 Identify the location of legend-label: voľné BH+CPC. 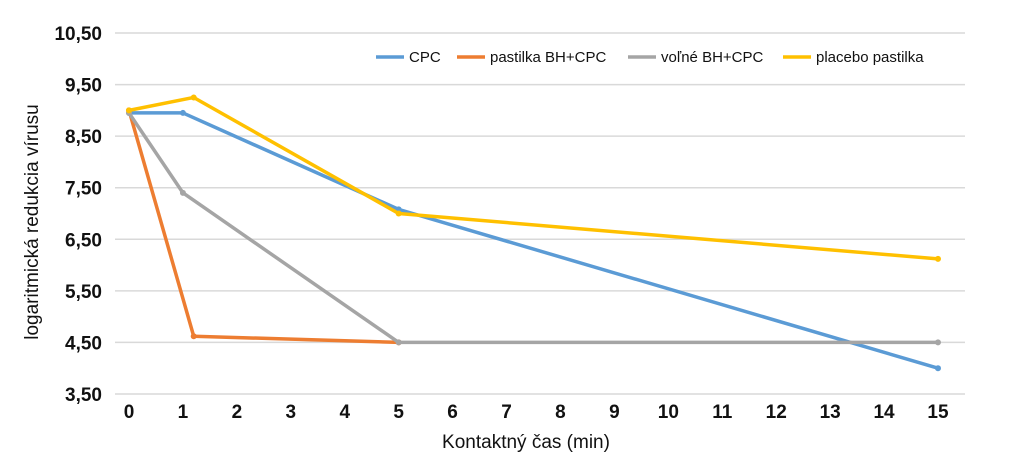
(712, 57).